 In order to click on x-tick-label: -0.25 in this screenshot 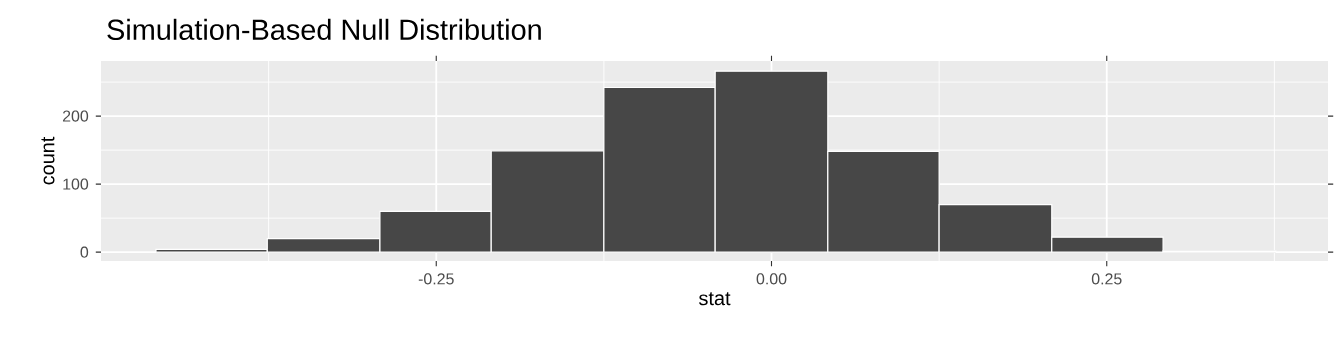, I will do `click(436, 279)`.